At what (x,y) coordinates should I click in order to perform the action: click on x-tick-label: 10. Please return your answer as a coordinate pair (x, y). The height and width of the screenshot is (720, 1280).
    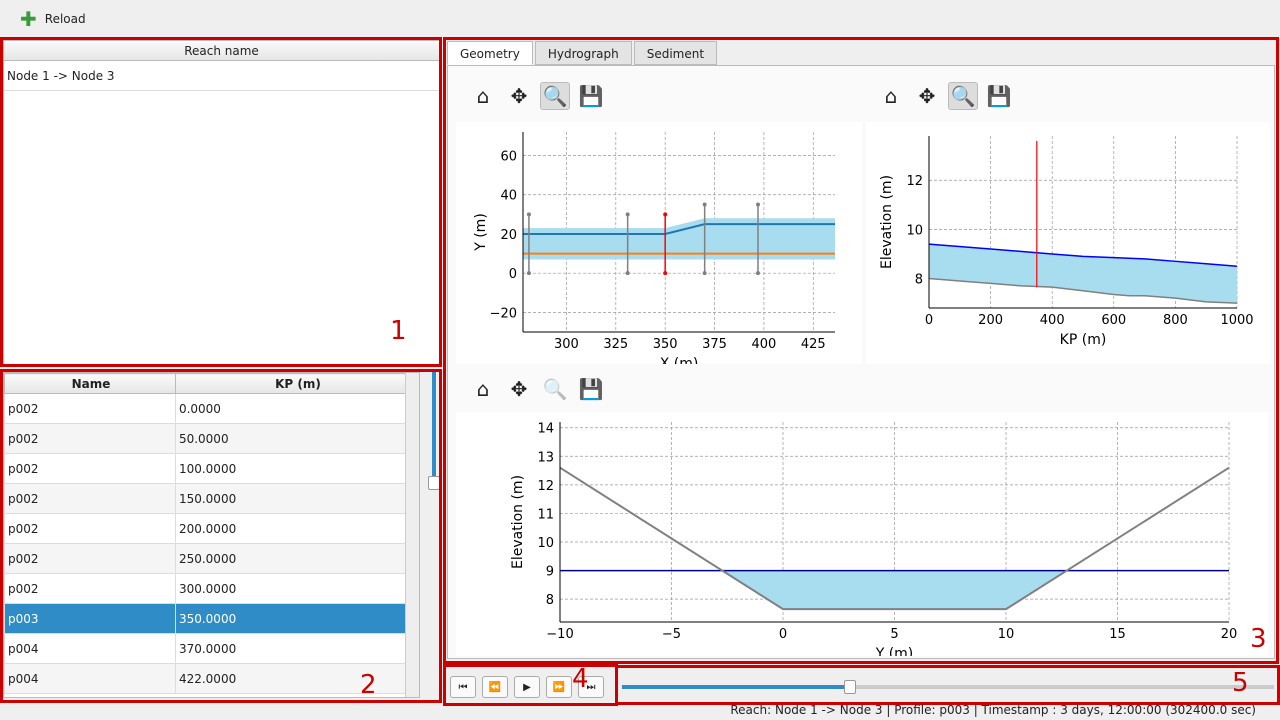
    Looking at the image, I should click on (1006, 634).